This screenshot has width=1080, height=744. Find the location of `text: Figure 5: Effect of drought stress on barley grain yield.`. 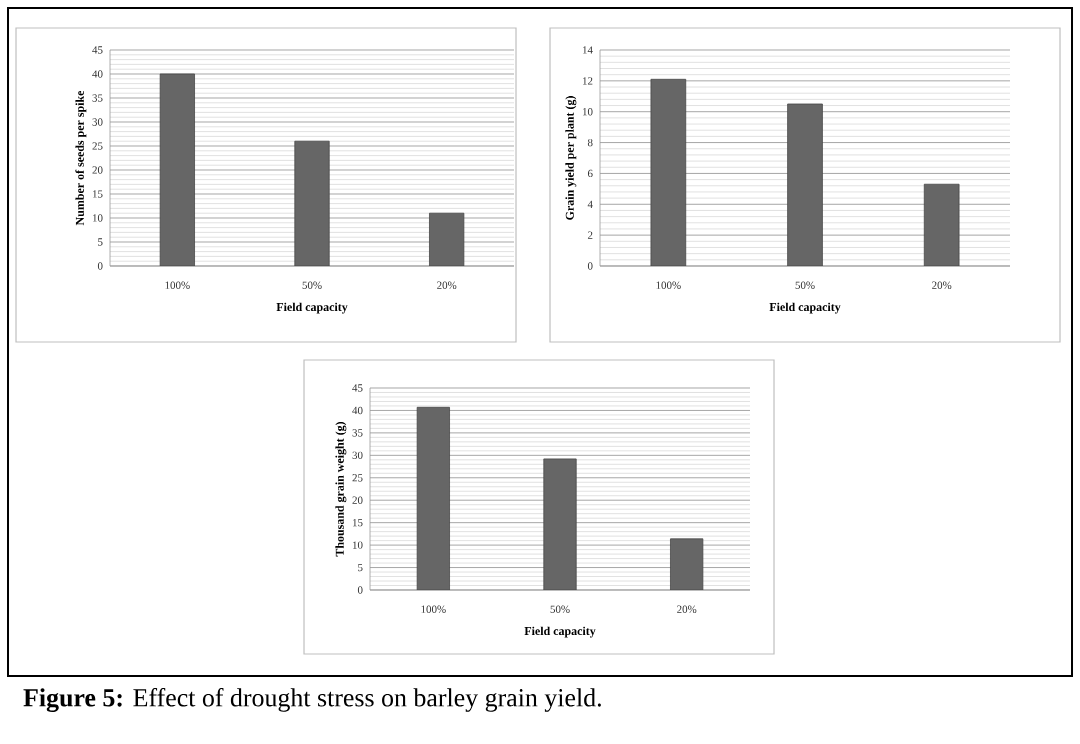

text: Figure 5: Effect of drought stress on barley grain yield. is located at coordinates (312, 700).